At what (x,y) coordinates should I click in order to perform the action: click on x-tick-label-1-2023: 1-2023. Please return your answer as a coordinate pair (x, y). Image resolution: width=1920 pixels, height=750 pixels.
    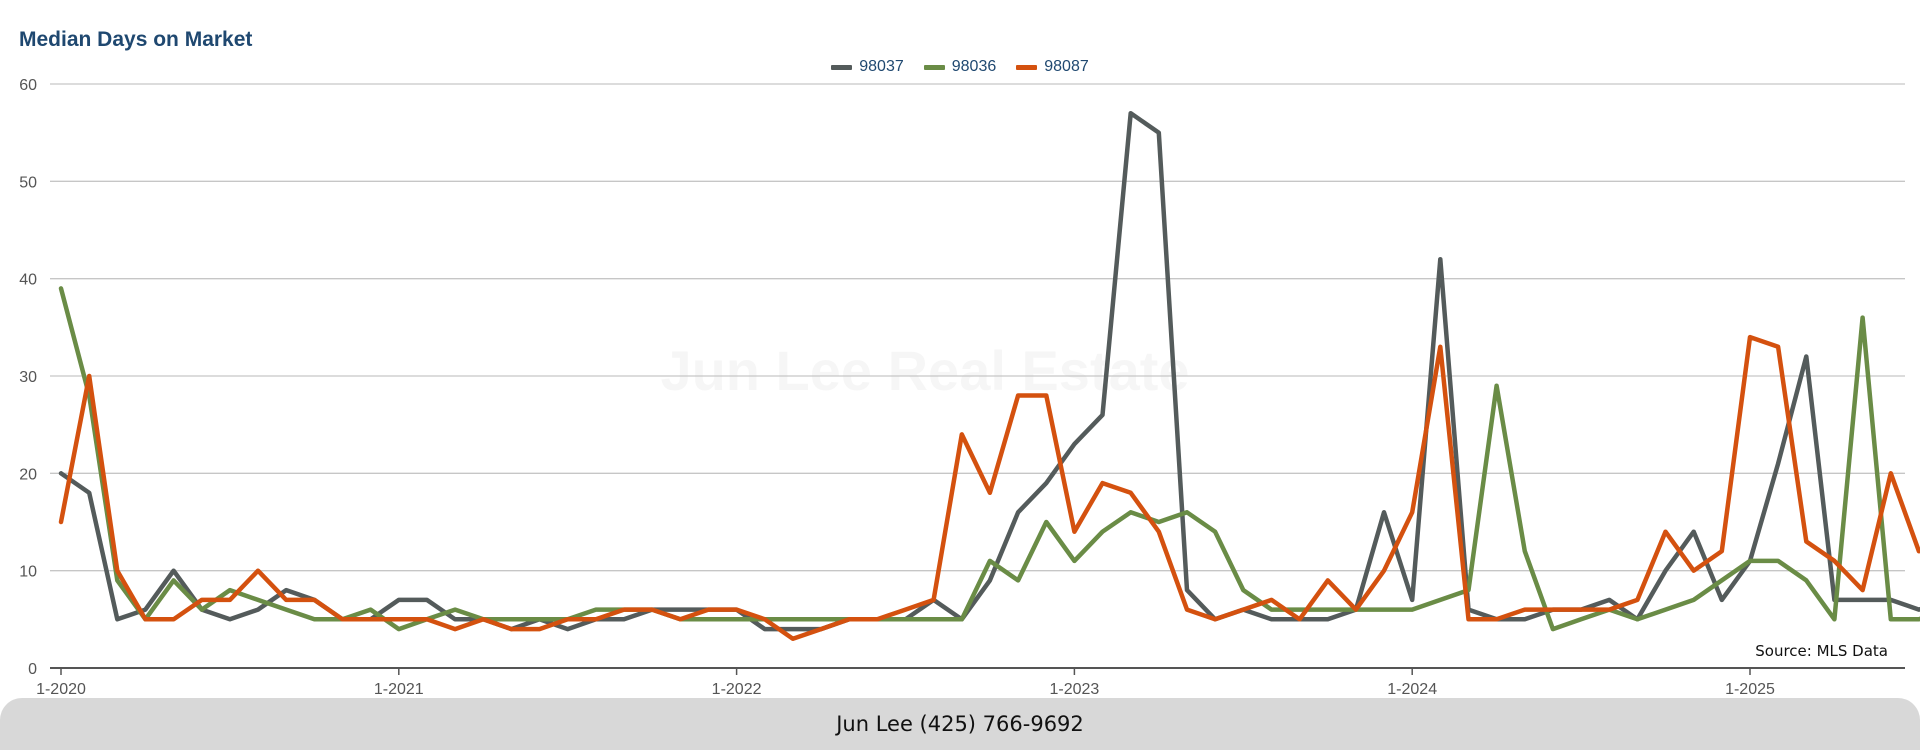
    Looking at the image, I should click on (1074, 689).